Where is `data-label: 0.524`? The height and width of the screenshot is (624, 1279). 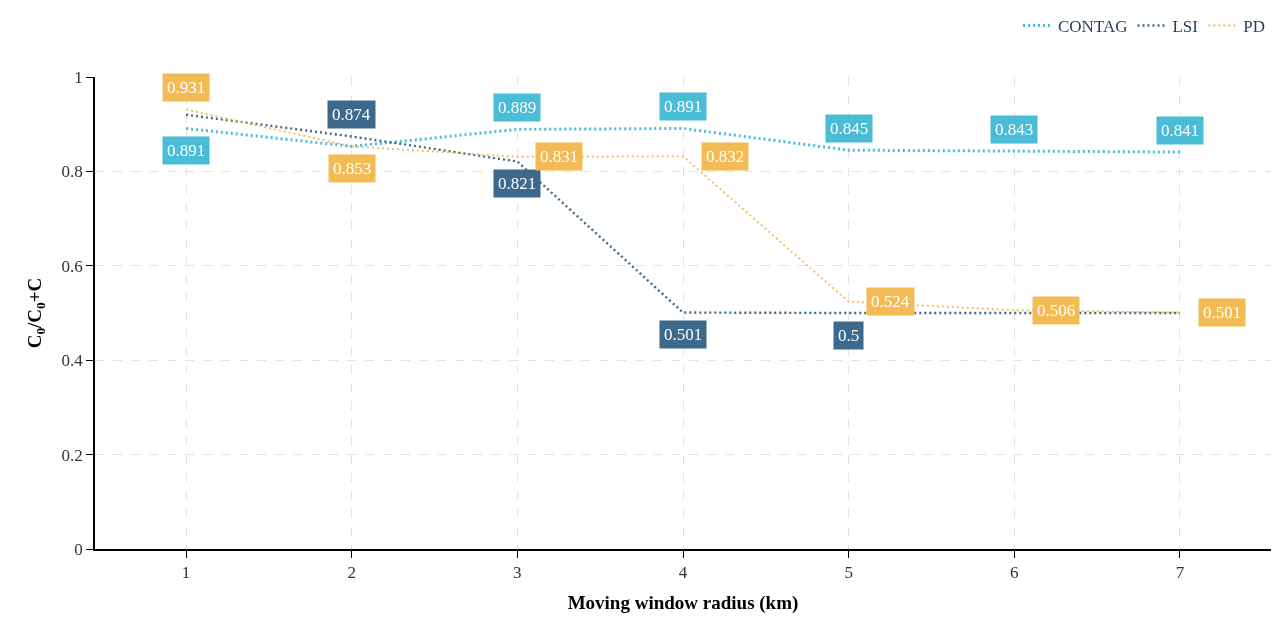 data-label: 0.524 is located at coordinates (890, 301).